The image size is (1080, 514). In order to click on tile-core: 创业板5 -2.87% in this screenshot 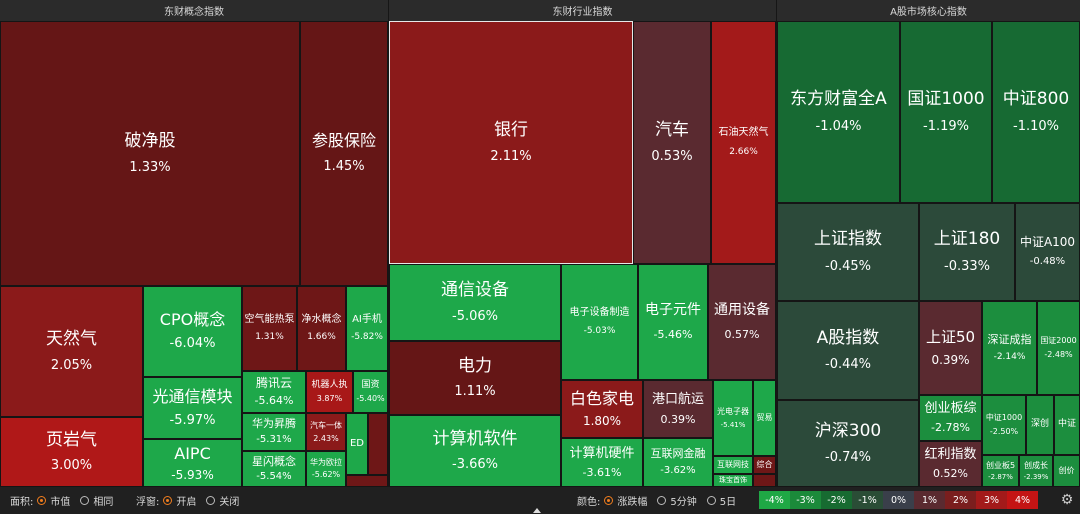, I will do `click(1000, 471)`.